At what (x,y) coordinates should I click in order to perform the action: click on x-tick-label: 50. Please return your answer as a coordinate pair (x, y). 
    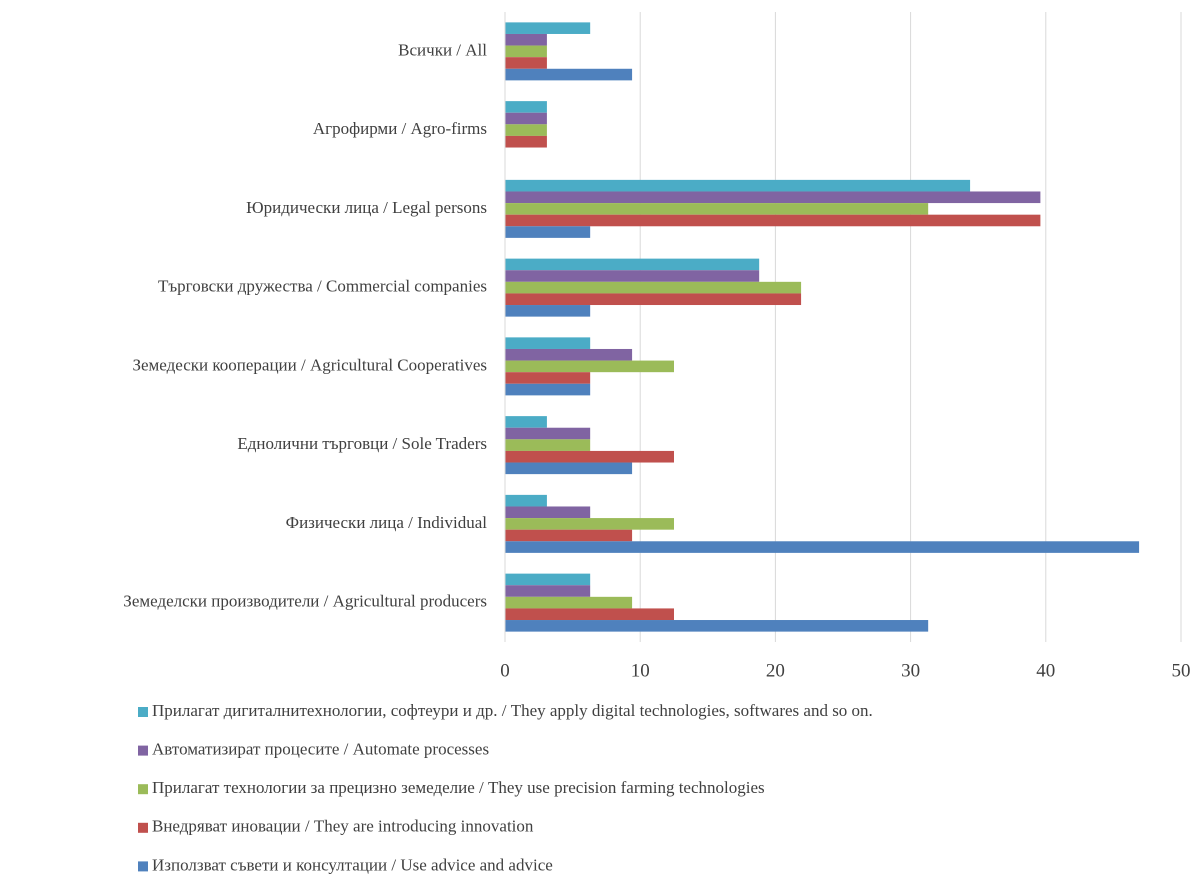
    Looking at the image, I should click on (1181, 670).